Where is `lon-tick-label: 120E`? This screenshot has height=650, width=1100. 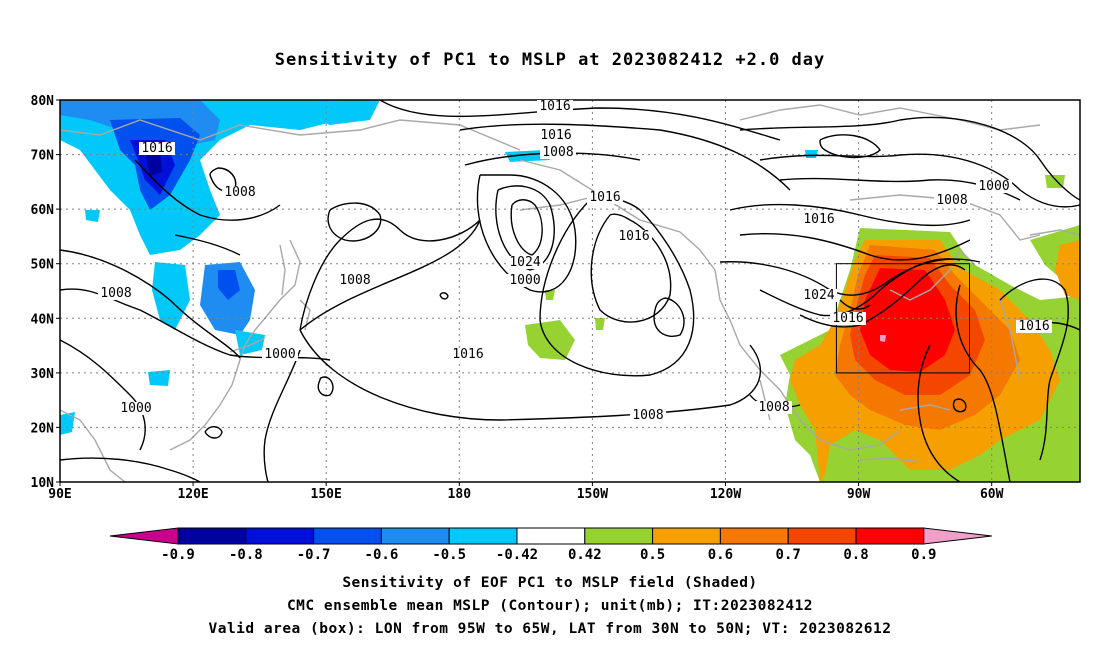
lon-tick-label: 120E is located at coordinates (192, 494).